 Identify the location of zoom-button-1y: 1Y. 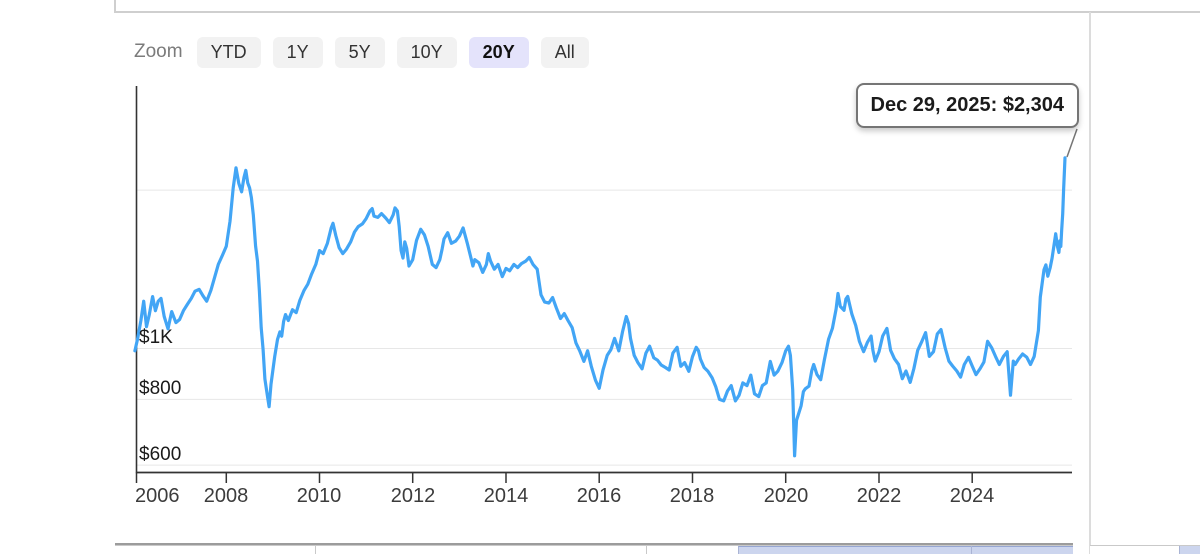
(297, 52).